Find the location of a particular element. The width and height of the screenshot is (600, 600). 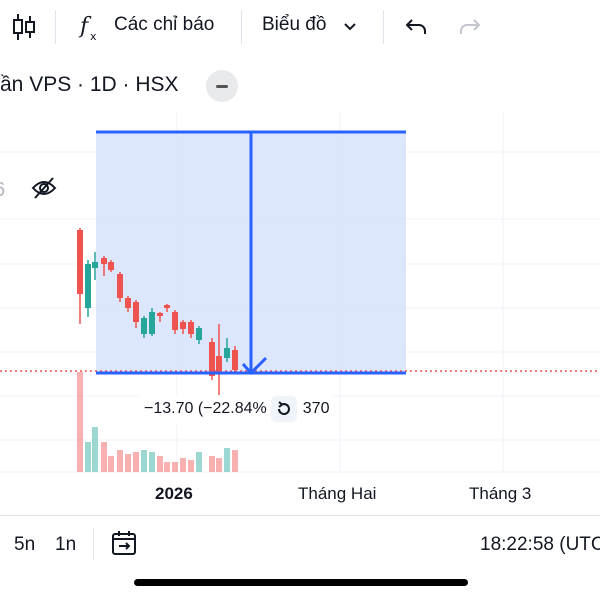

symbol-title: ần VPS · 1D · HSX is located at coordinates (89, 84).